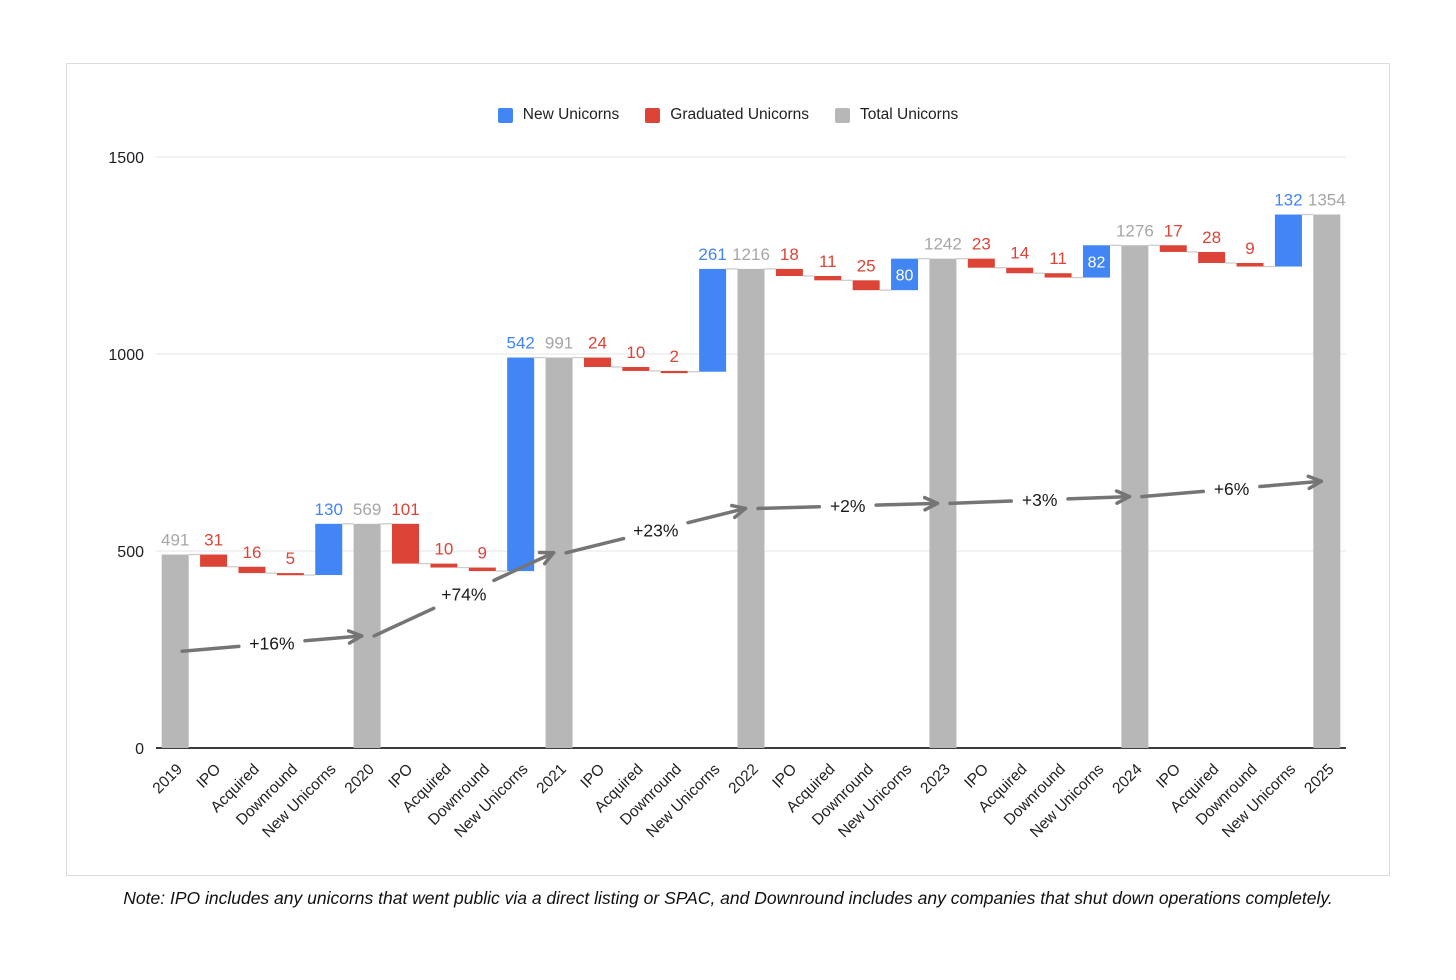 The height and width of the screenshot is (980, 1456). What do you see at coordinates (168, 779) in the screenshot?
I see `x-axis-label-2019-0: 2019` at bounding box center [168, 779].